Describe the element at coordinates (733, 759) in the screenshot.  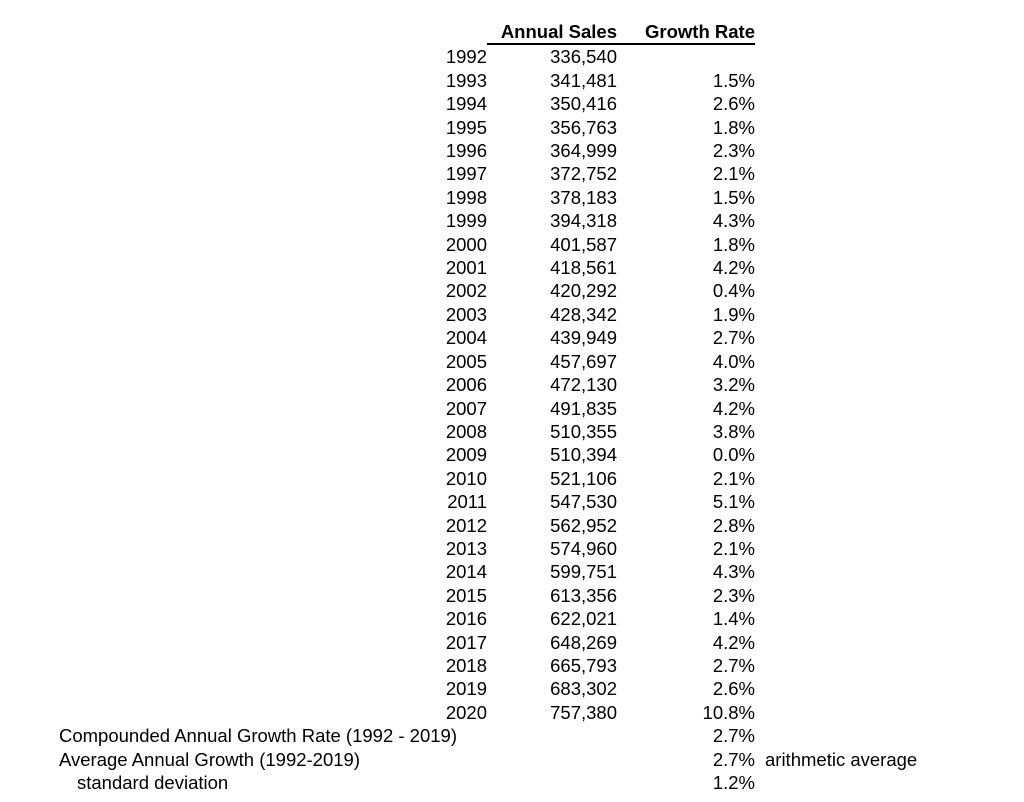
I see `average-growth-value: 2.7%` at that location.